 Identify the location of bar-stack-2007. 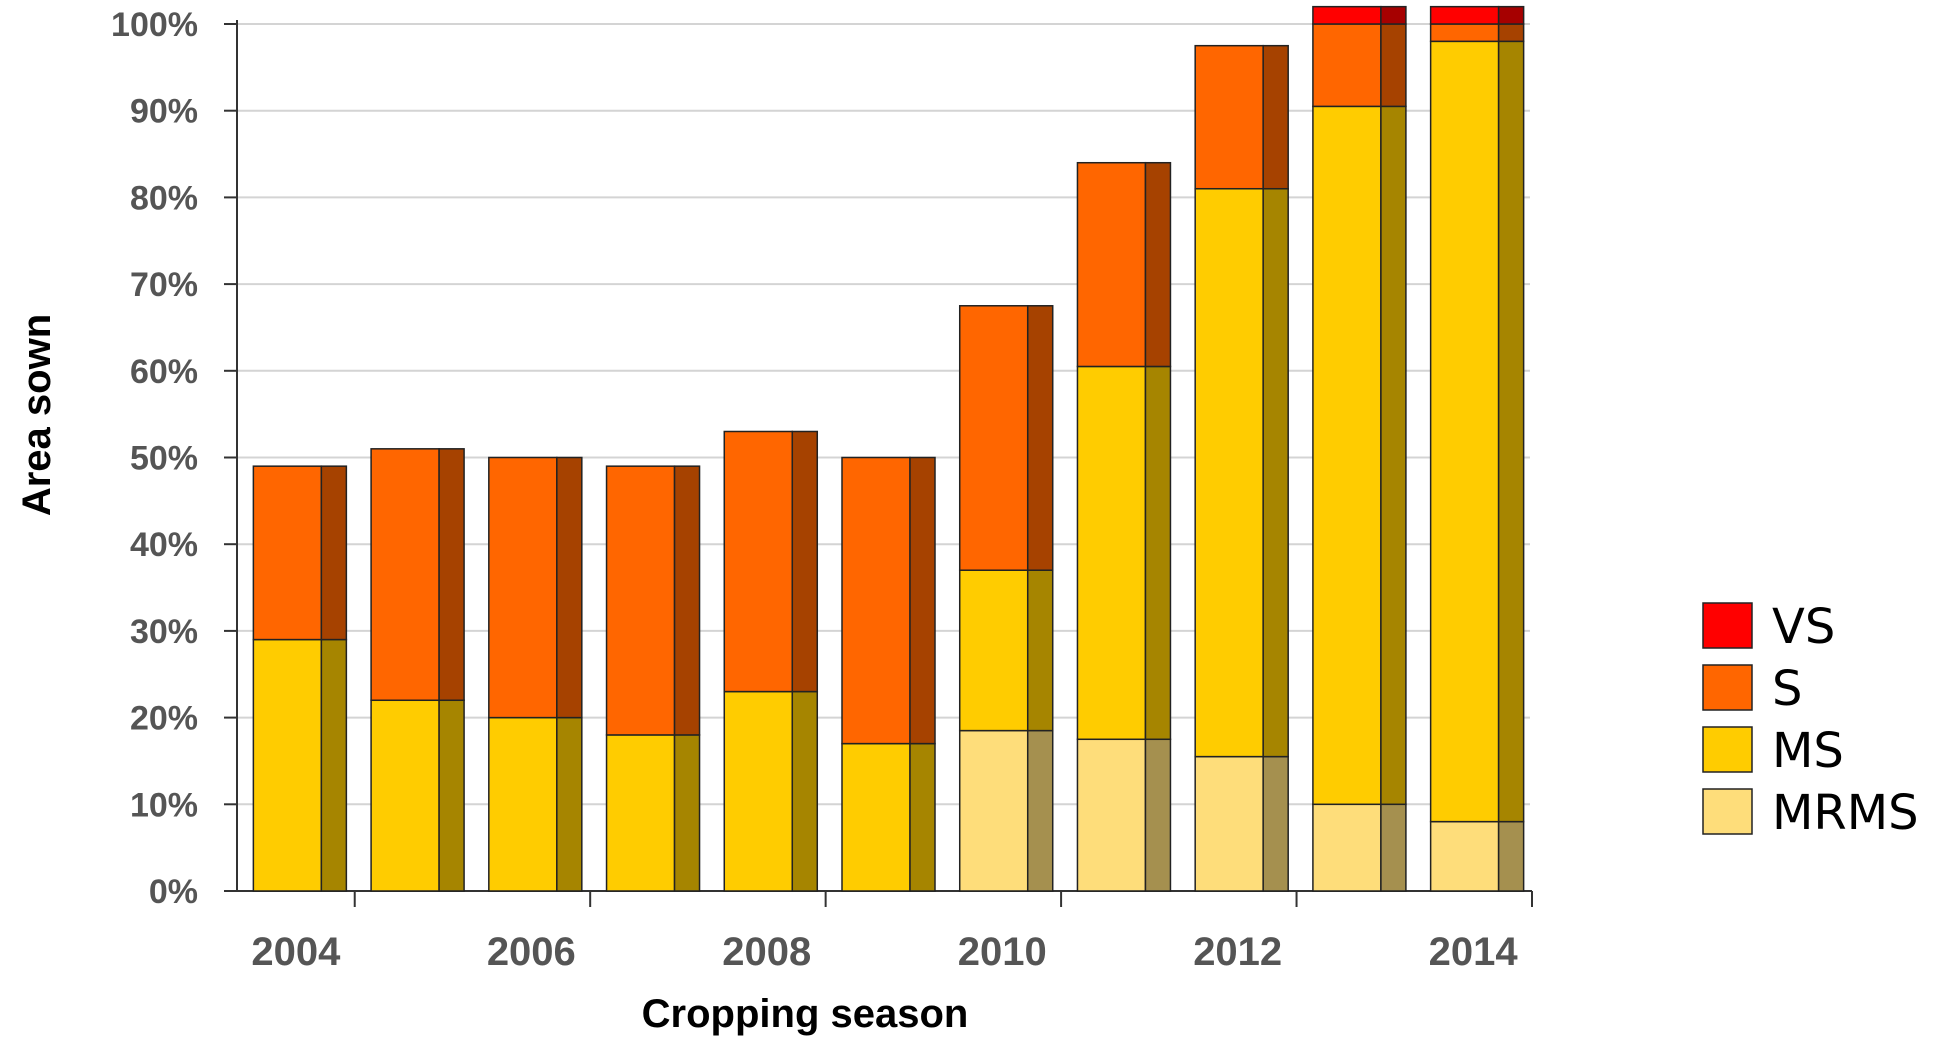
(653, 678).